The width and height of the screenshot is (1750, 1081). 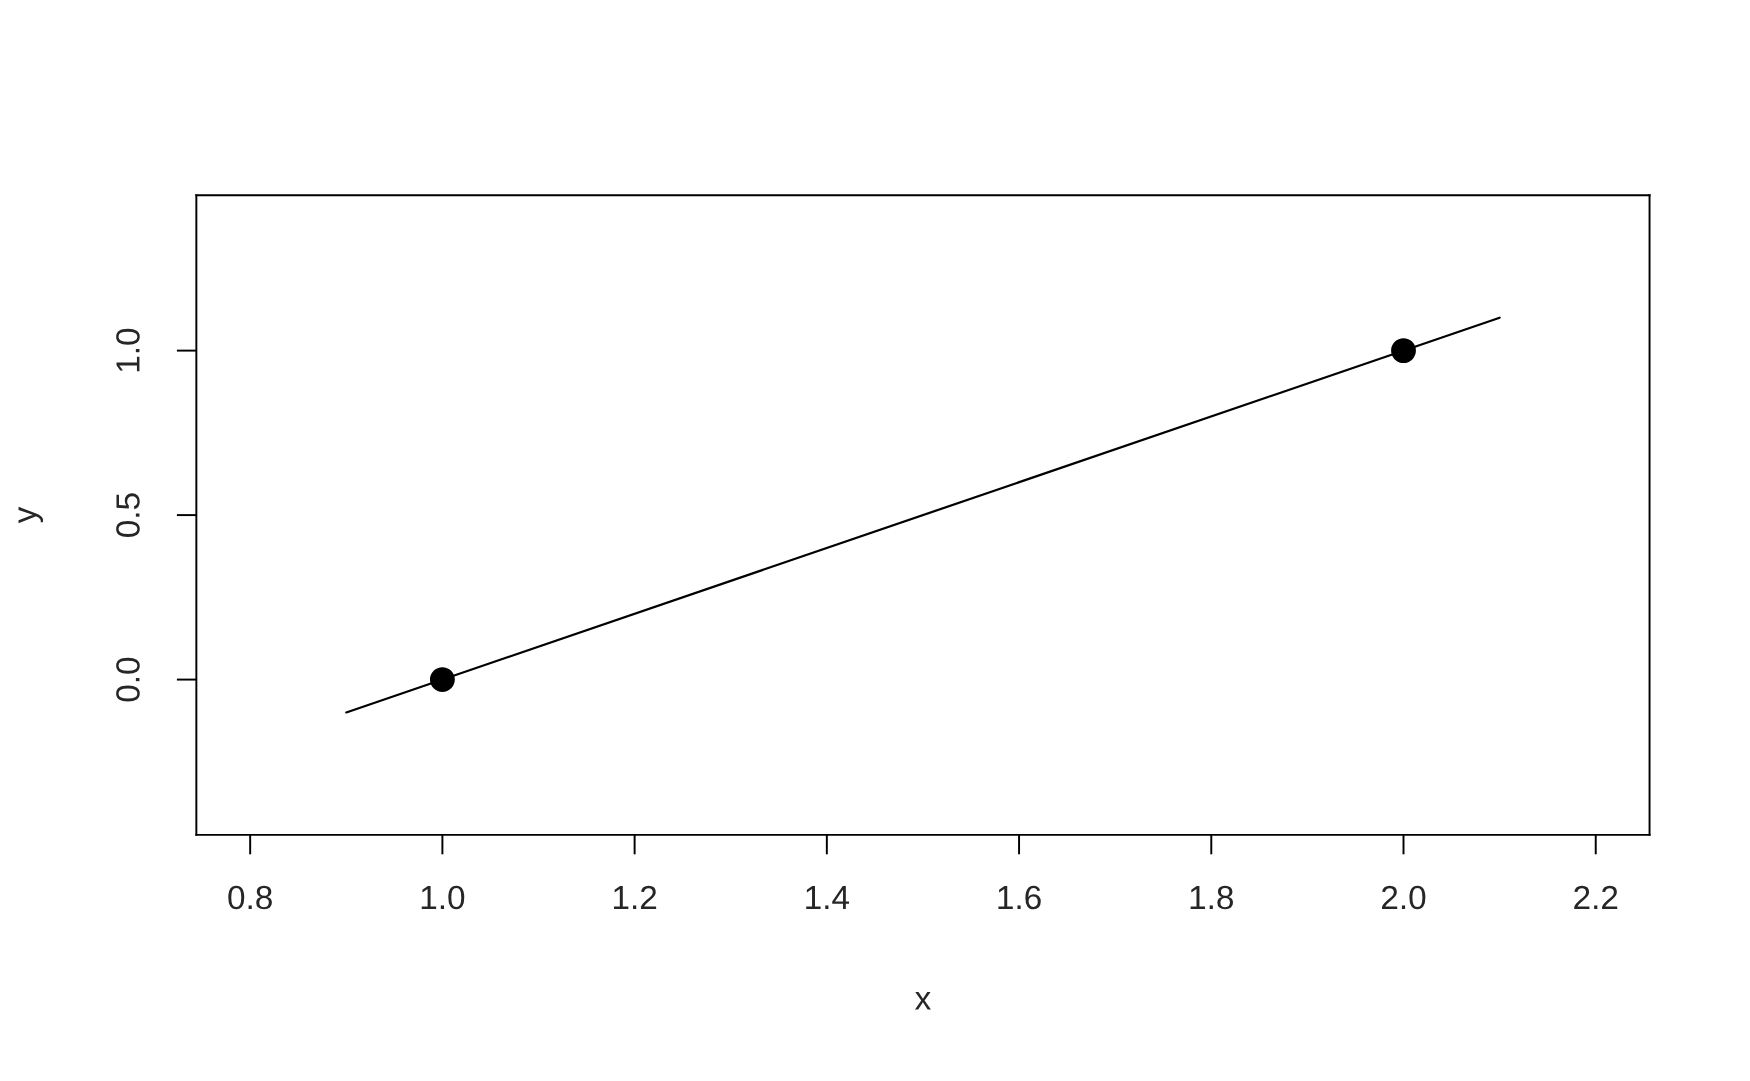 What do you see at coordinates (1404, 897) in the screenshot?
I see `x-tick-label: 2.0` at bounding box center [1404, 897].